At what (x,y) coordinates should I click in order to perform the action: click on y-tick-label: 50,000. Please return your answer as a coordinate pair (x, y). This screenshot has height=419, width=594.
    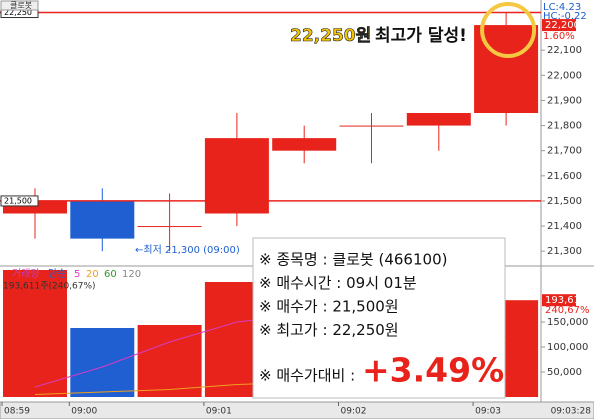
    Looking at the image, I should click on (564, 372).